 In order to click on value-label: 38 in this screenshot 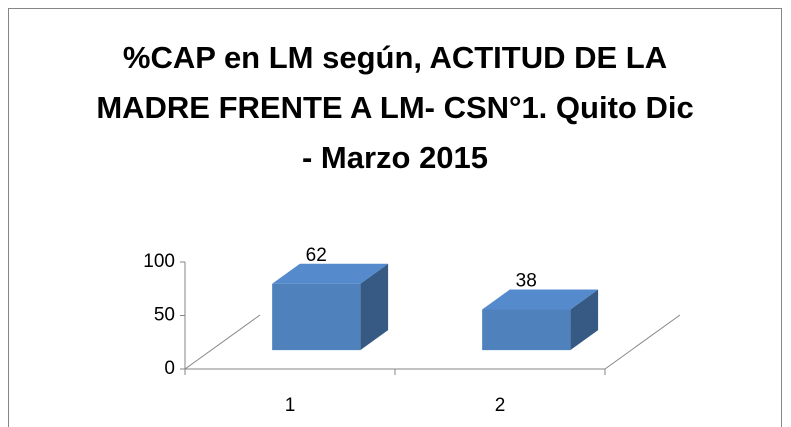, I will do `click(526, 280)`.